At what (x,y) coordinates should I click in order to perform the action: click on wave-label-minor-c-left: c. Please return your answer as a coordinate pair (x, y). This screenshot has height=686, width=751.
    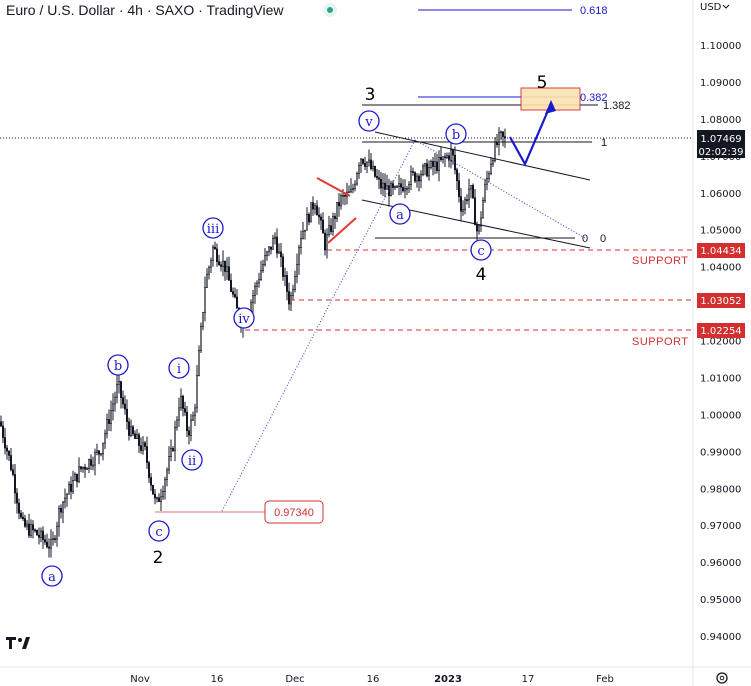
    Looking at the image, I should click on (159, 531).